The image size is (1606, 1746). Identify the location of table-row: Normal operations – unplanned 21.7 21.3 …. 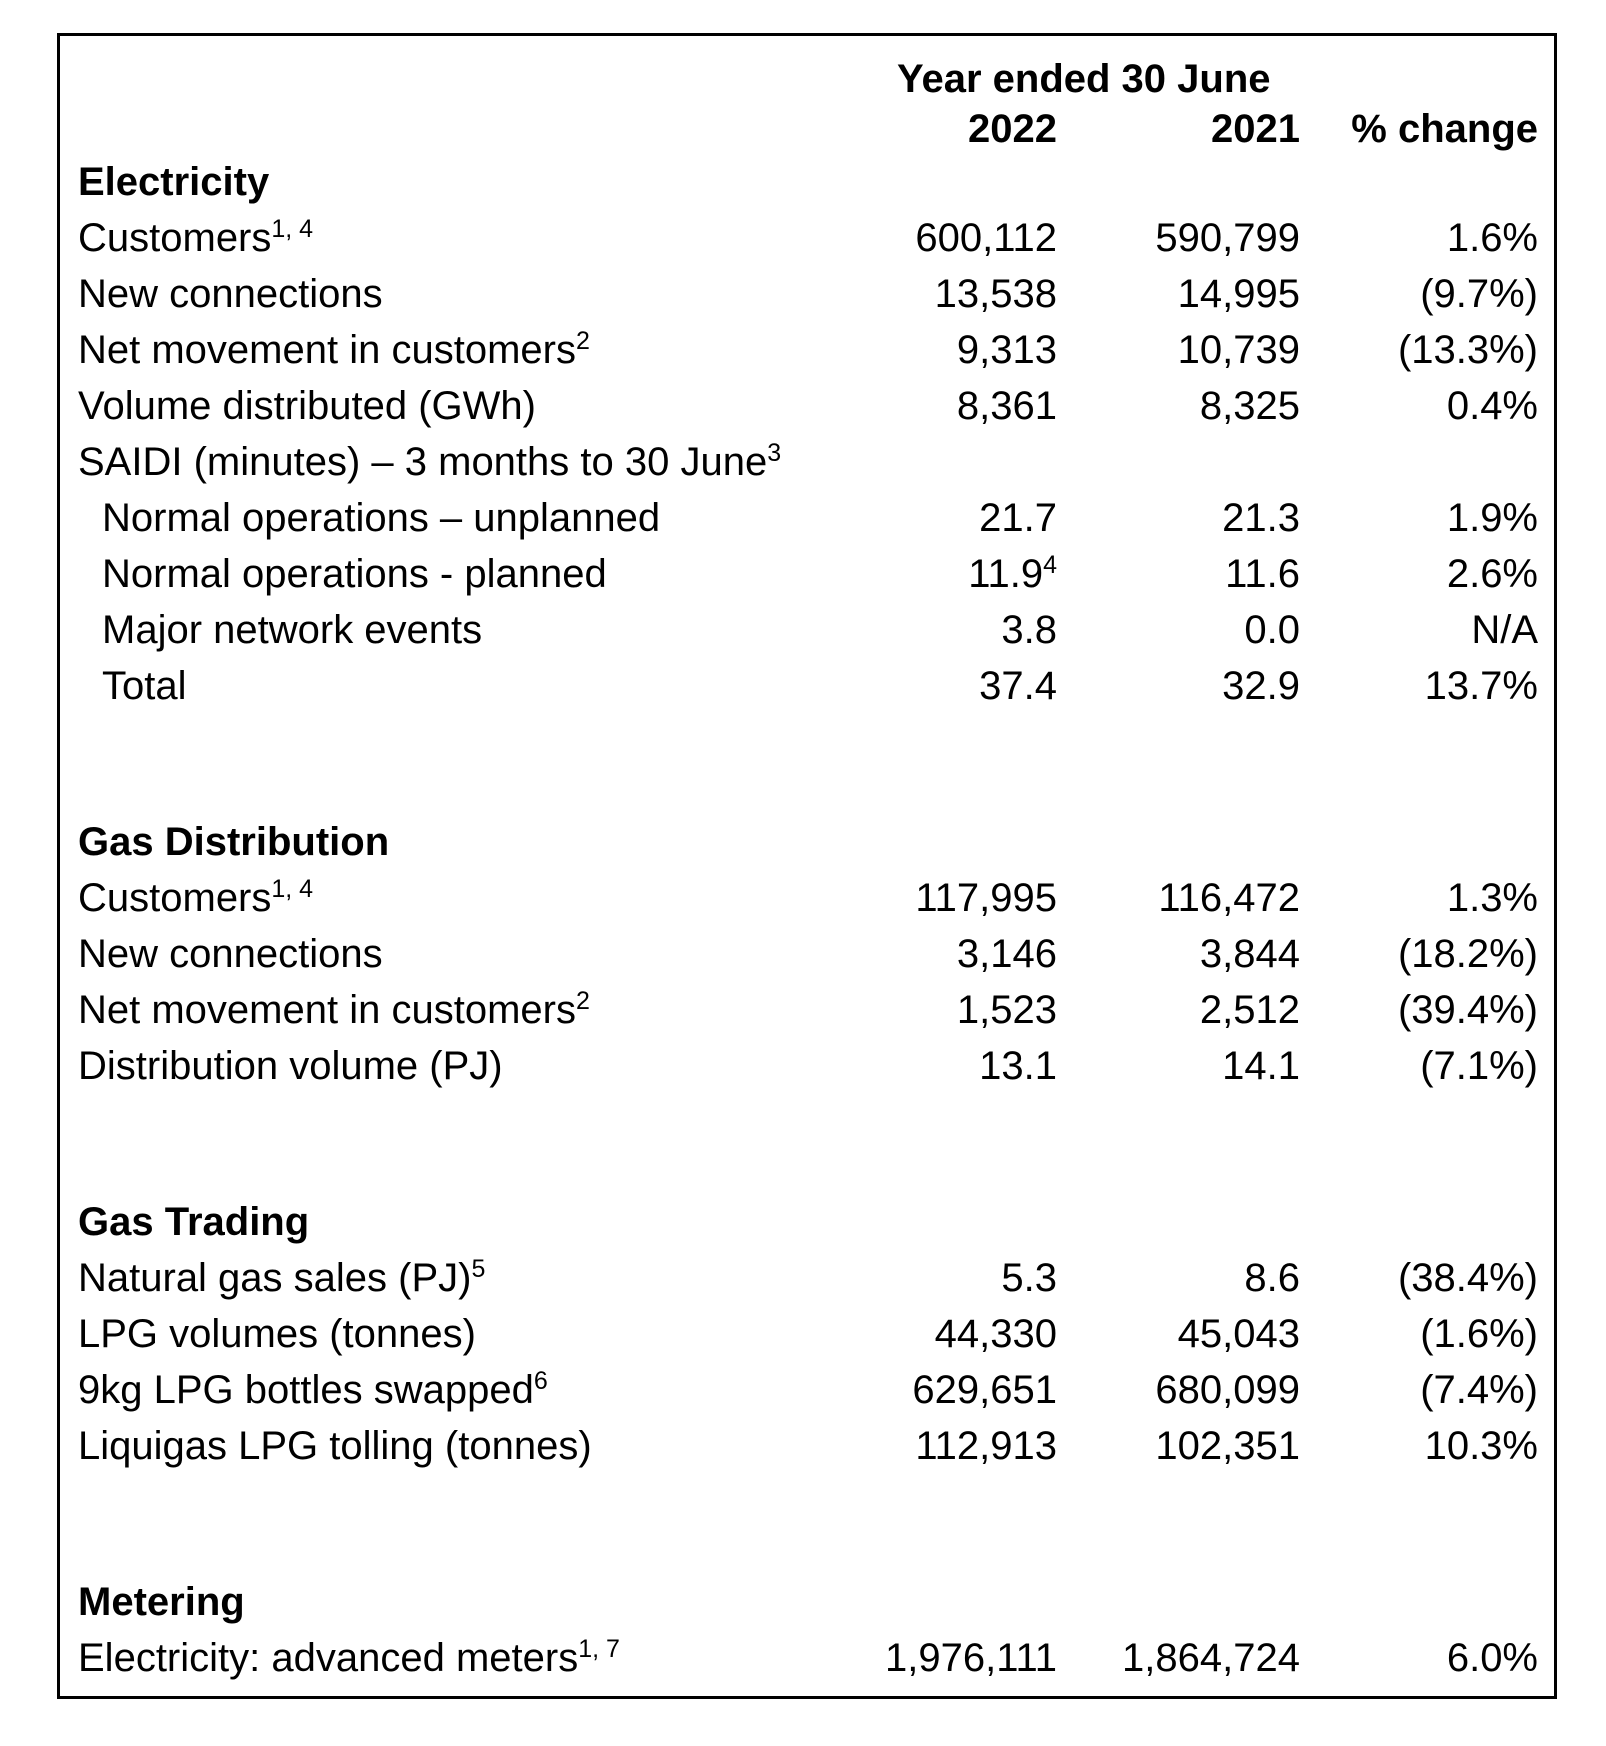
(808, 518).